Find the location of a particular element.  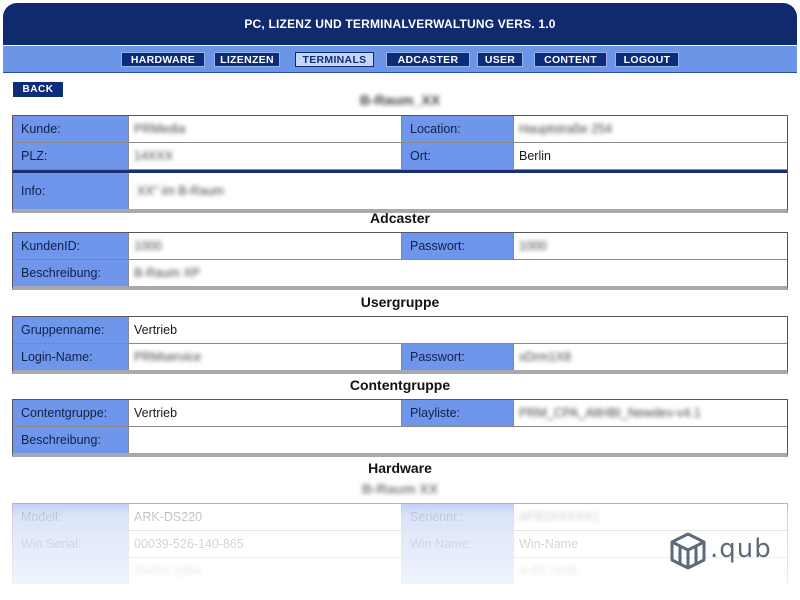

nav-lizenzen-button: LIZENZEN is located at coordinates (247, 59).